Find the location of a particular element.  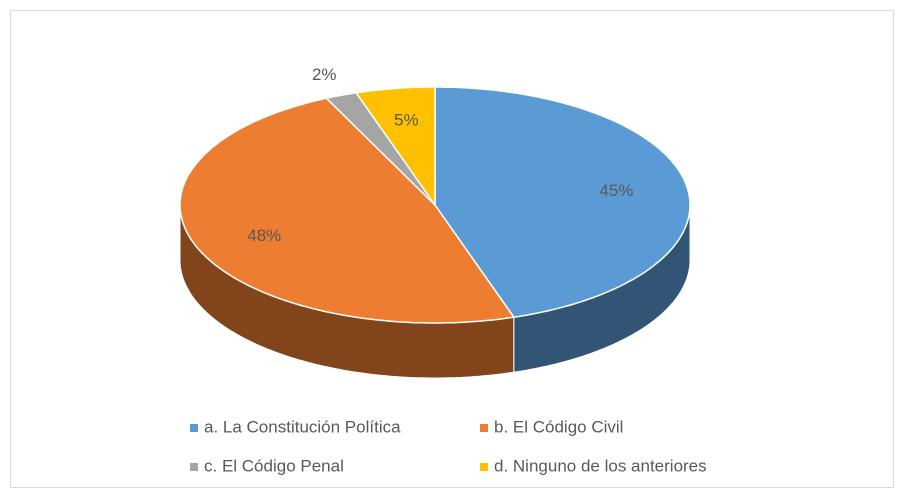

legend-label: b. El Código Civil is located at coordinates (558, 426).